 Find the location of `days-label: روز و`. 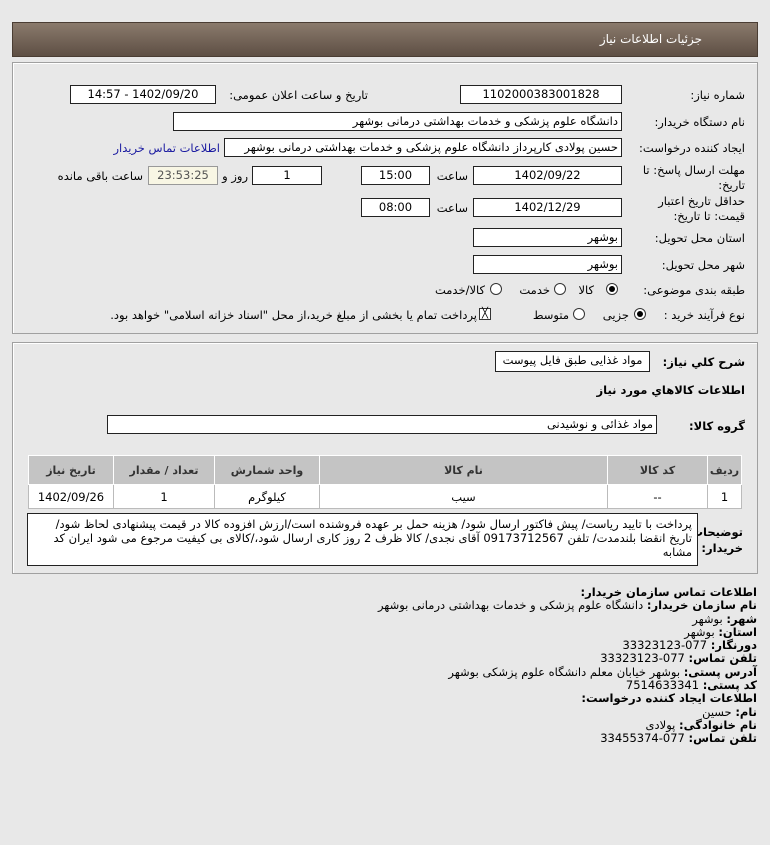

days-label: روز و is located at coordinates (235, 176).